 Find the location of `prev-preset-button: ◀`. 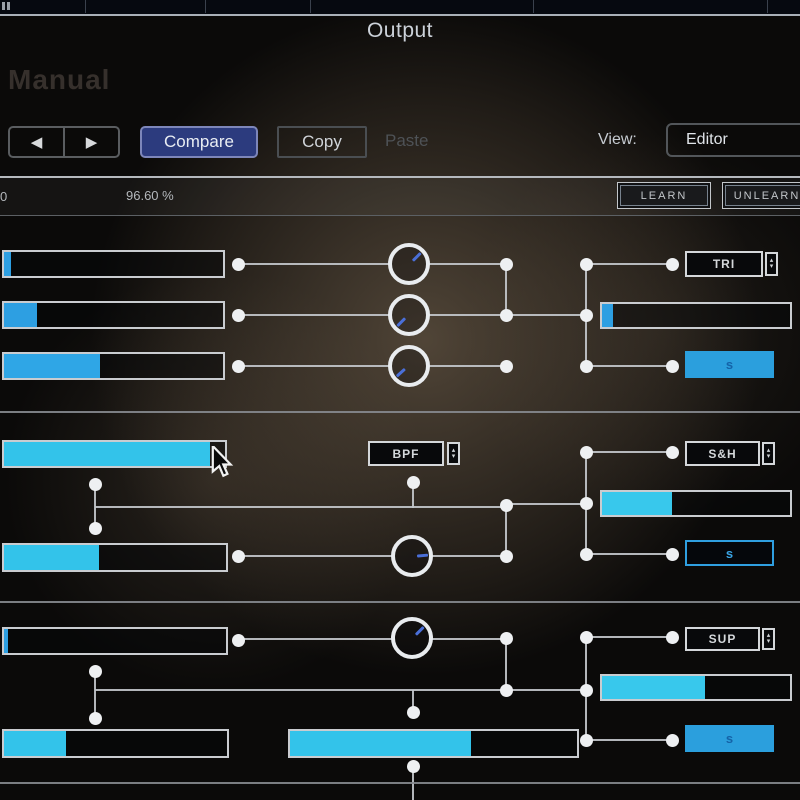

prev-preset-button: ◀ is located at coordinates (36, 142).